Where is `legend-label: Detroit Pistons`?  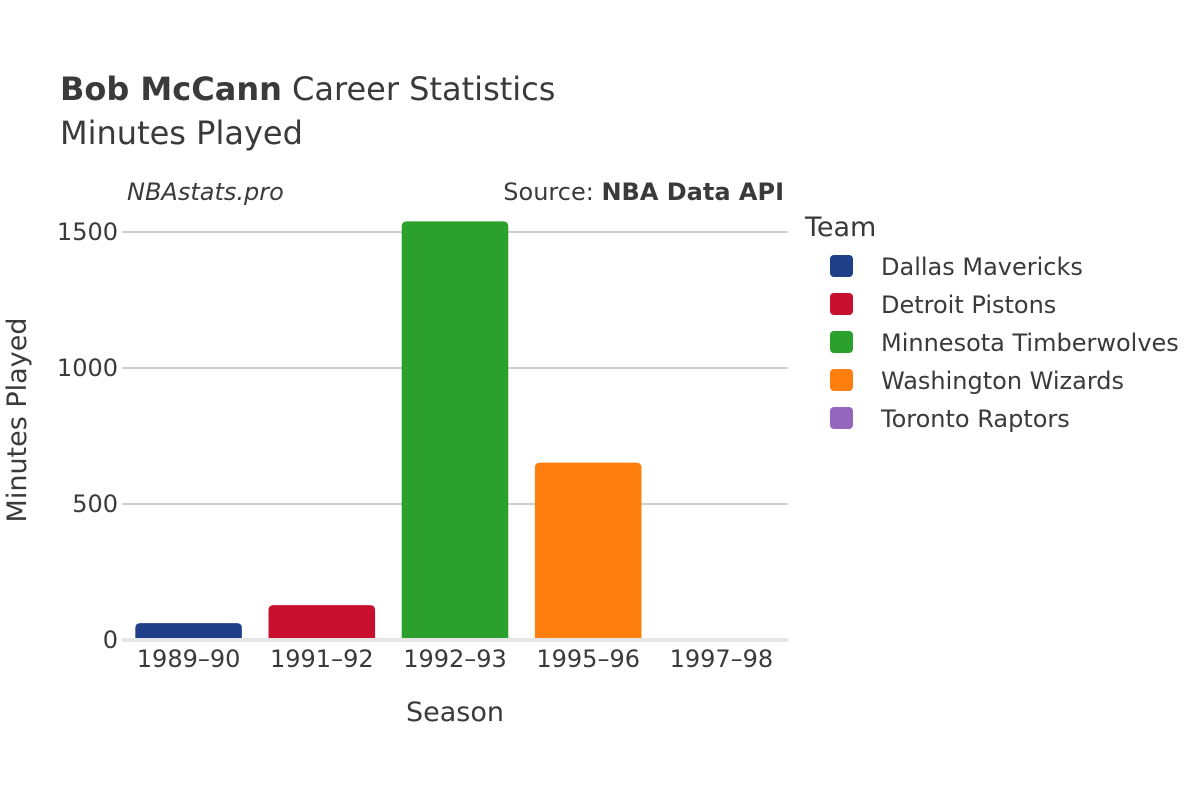
legend-label: Detroit Pistons is located at coordinates (968, 305).